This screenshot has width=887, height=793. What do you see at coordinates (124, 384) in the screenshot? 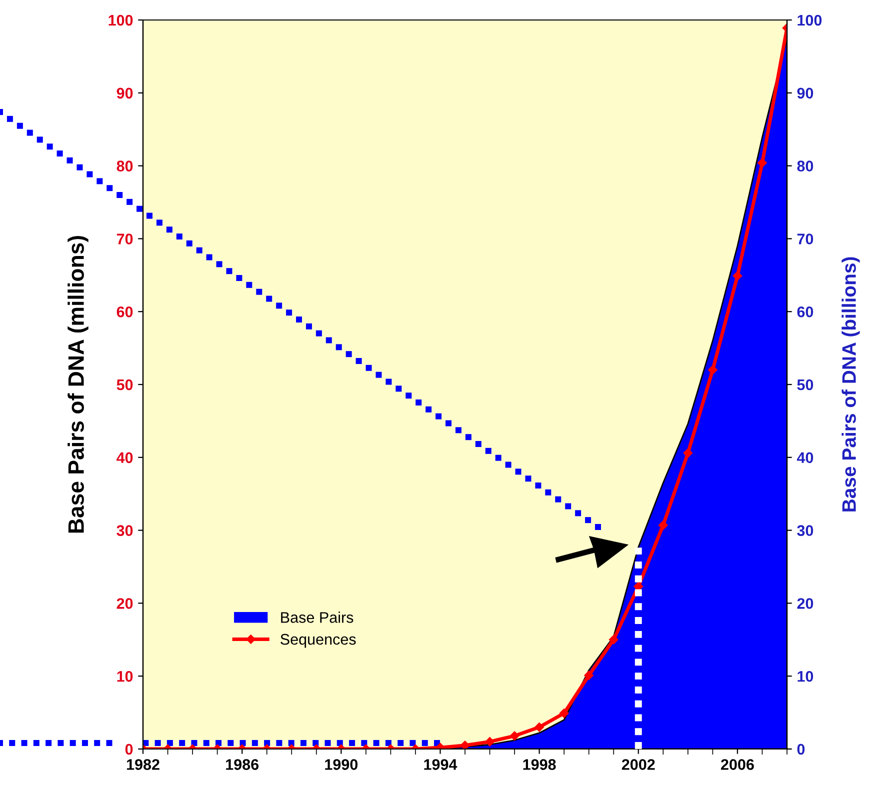
I see `y-tick-label: 50` at bounding box center [124, 384].